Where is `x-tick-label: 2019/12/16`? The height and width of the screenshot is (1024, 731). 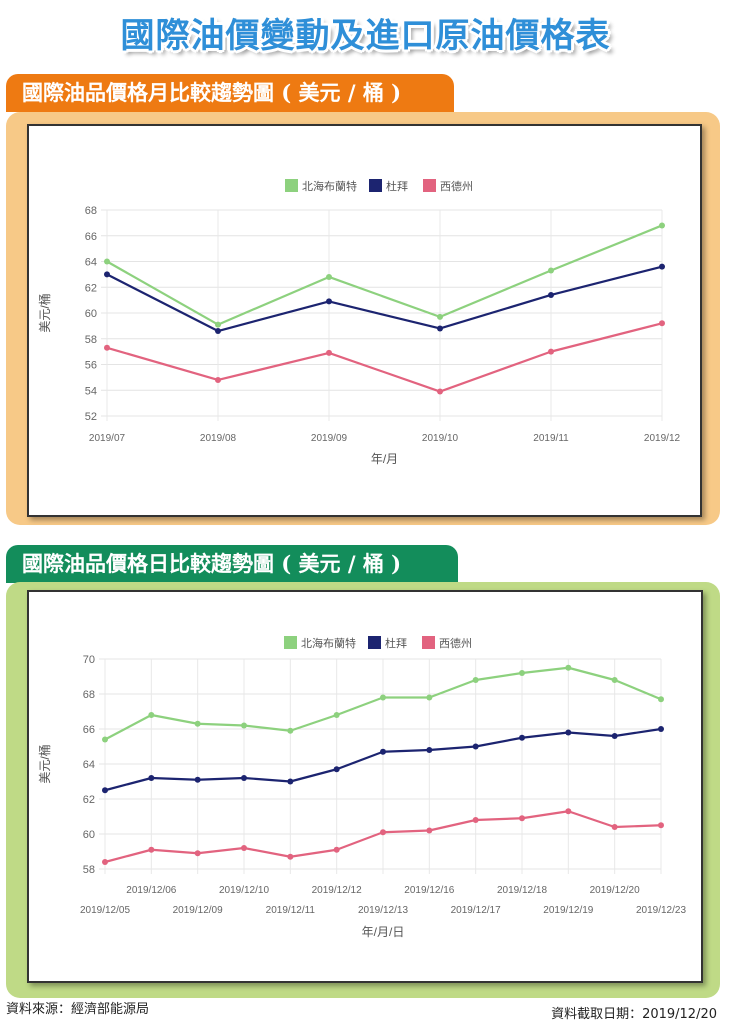
x-tick-label: 2019/12/16 is located at coordinates (429, 890).